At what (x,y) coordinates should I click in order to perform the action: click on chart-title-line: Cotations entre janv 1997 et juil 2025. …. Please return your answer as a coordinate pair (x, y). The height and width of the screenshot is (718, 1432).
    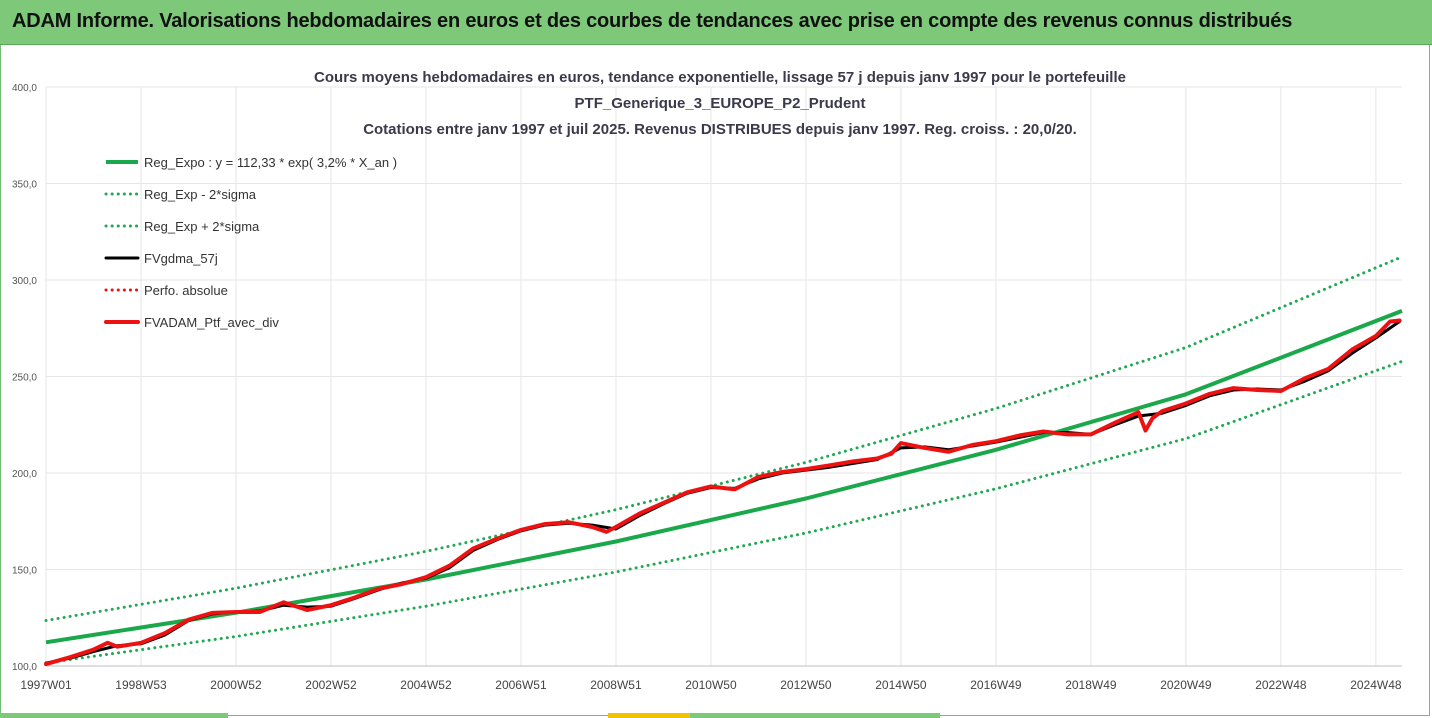
    Looking at the image, I should click on (720, 129).